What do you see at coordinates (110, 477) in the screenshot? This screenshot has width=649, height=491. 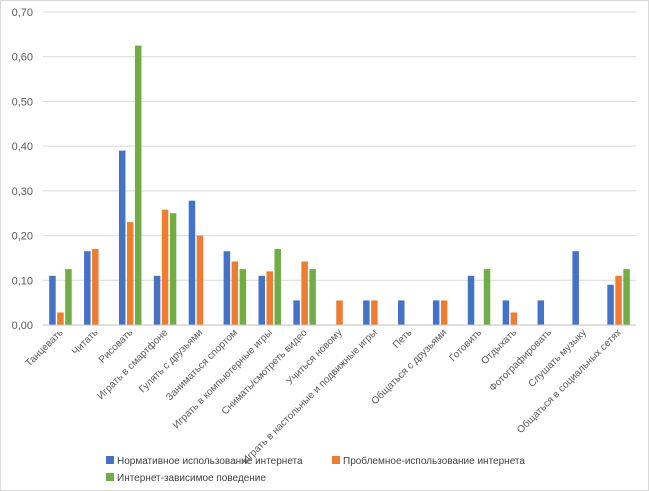 I see `legend-swatch-dependent` at bounding box center [110, 477].